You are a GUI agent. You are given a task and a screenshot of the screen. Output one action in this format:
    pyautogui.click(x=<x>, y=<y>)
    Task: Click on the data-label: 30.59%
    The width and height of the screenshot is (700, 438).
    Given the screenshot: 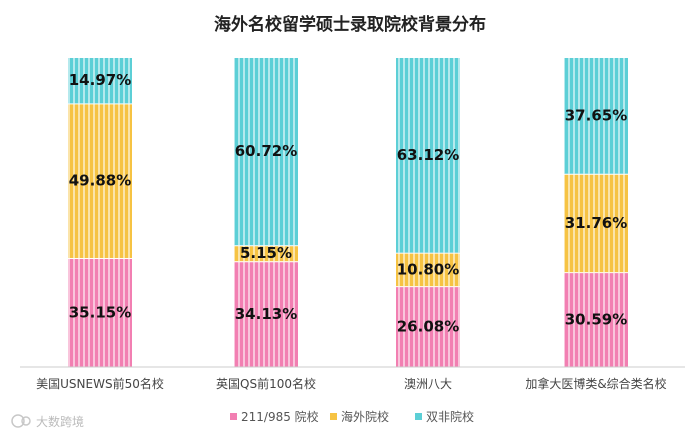 What is the action you would take?
    pyautogui.click(x=596, y=320)
    